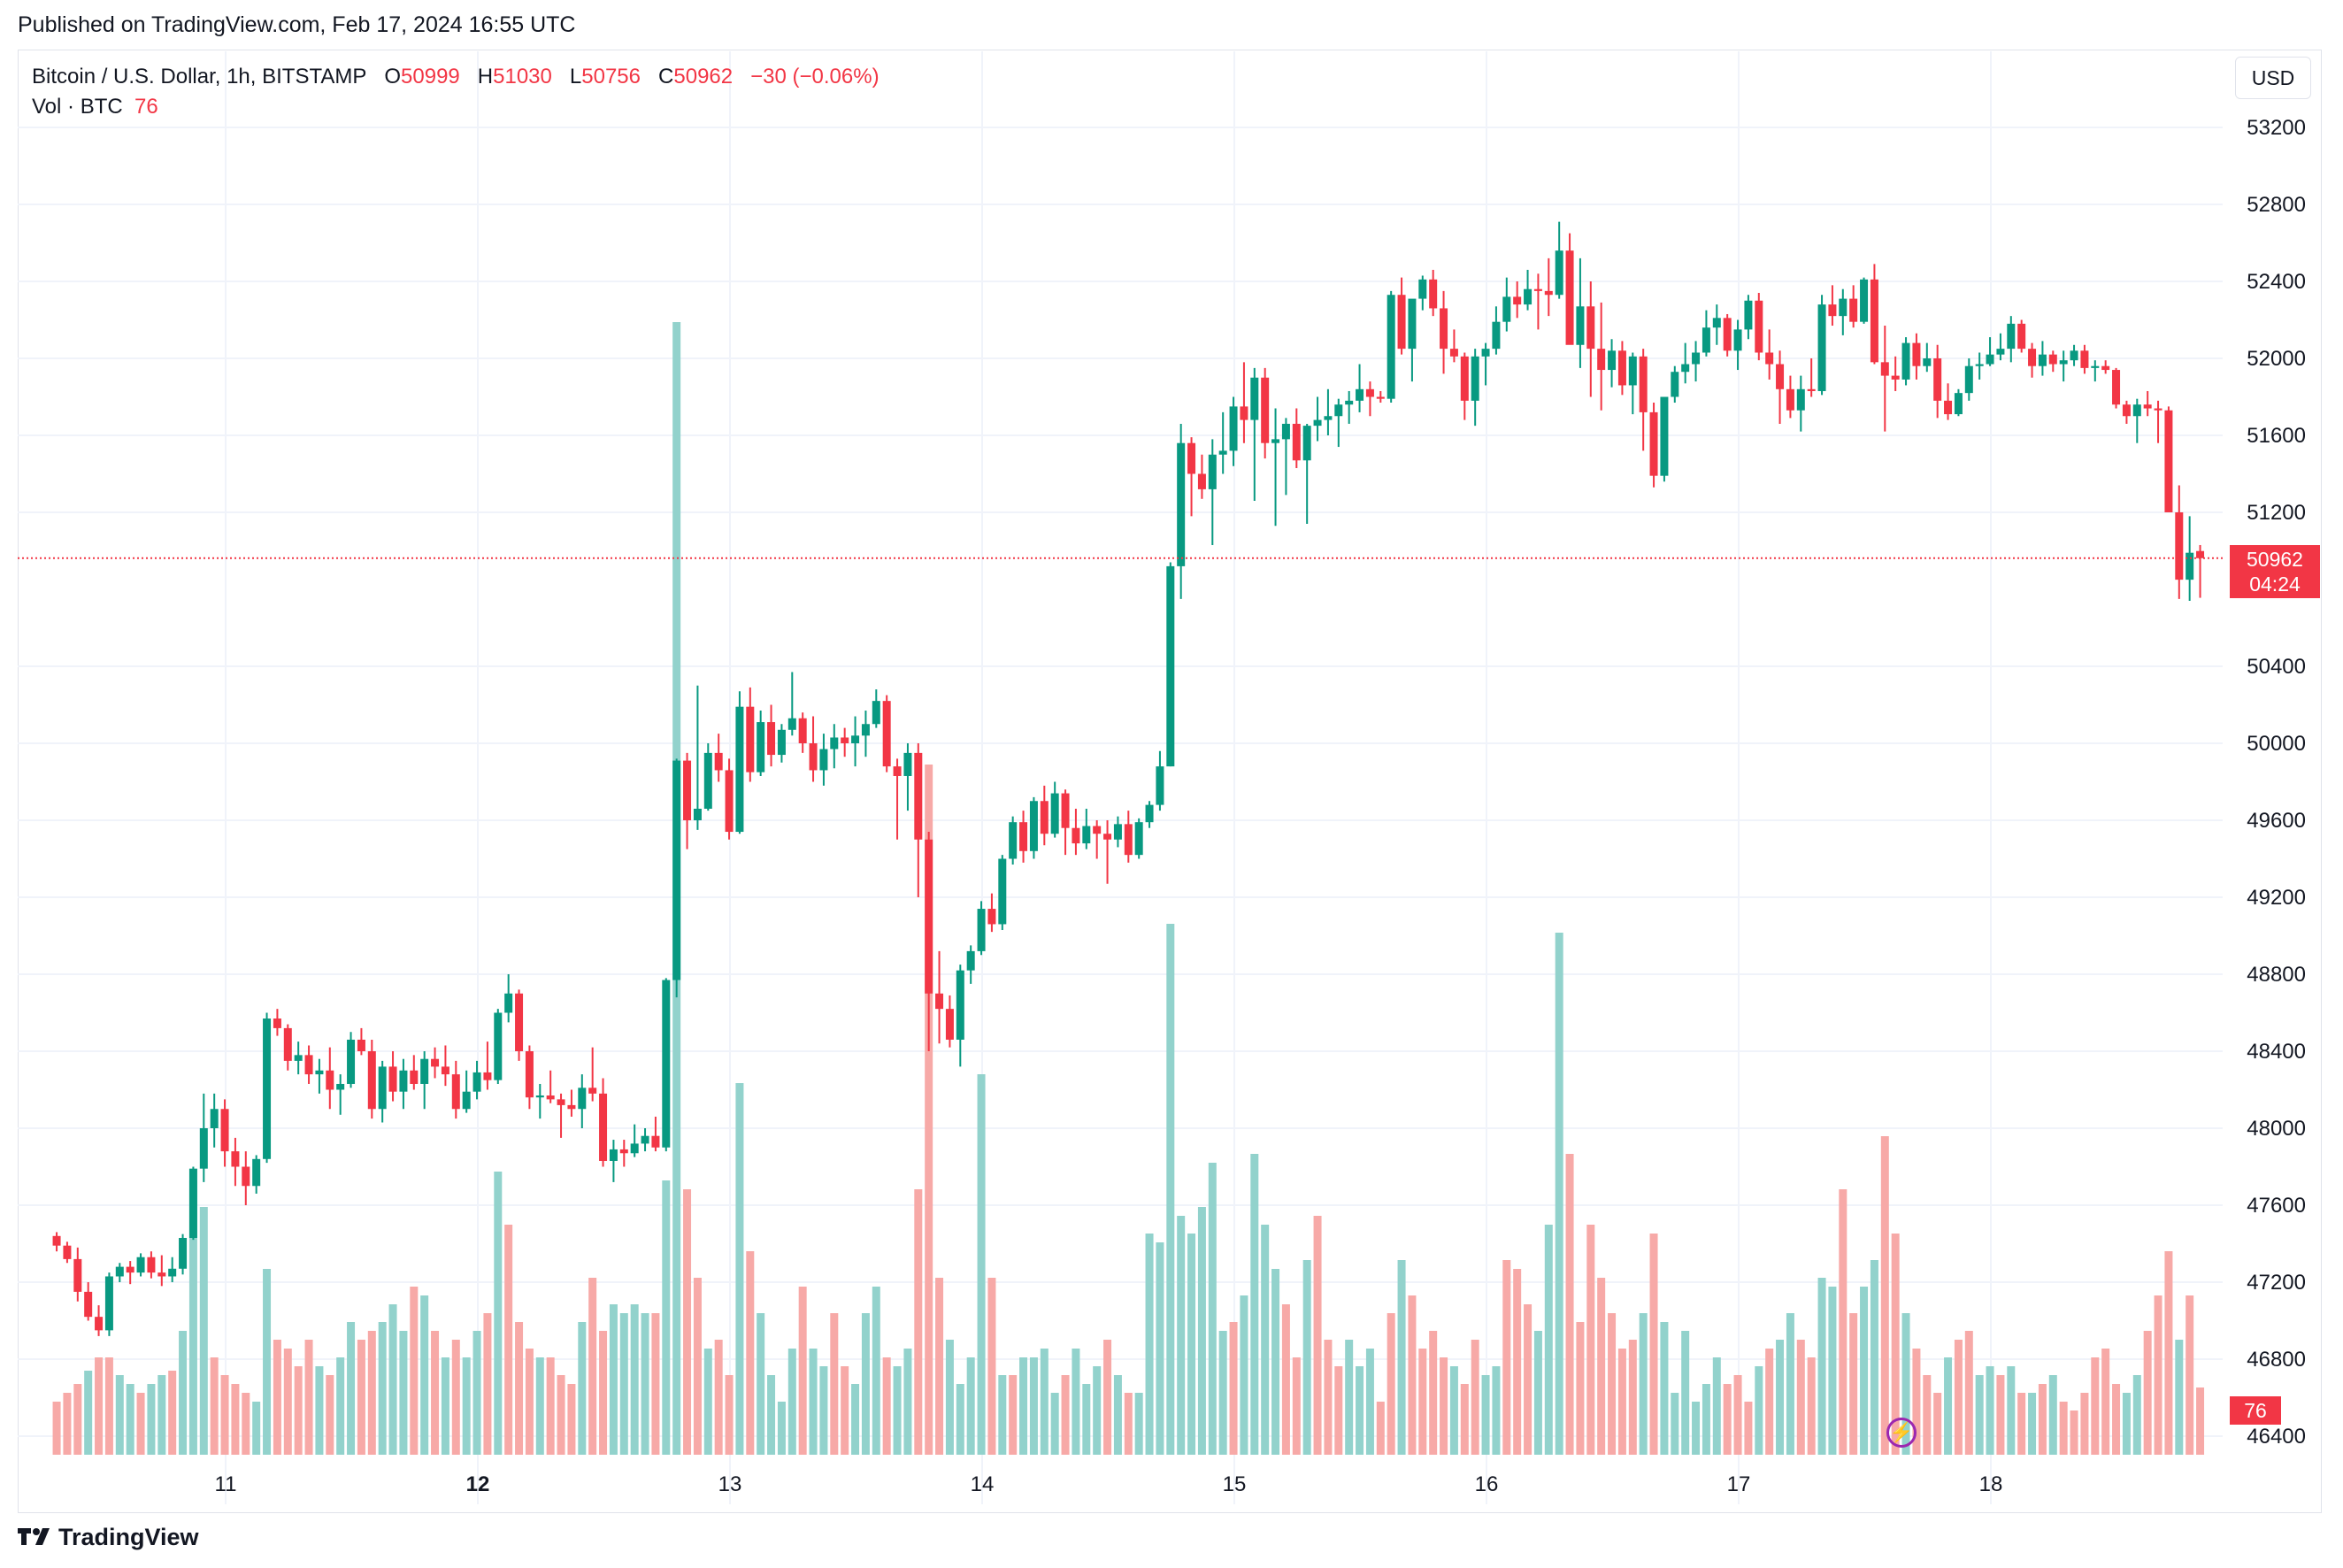  What do you see at coordinates (666, 76) in the screenshot?
I see `close-label: C` at bounding box center [666, 76].